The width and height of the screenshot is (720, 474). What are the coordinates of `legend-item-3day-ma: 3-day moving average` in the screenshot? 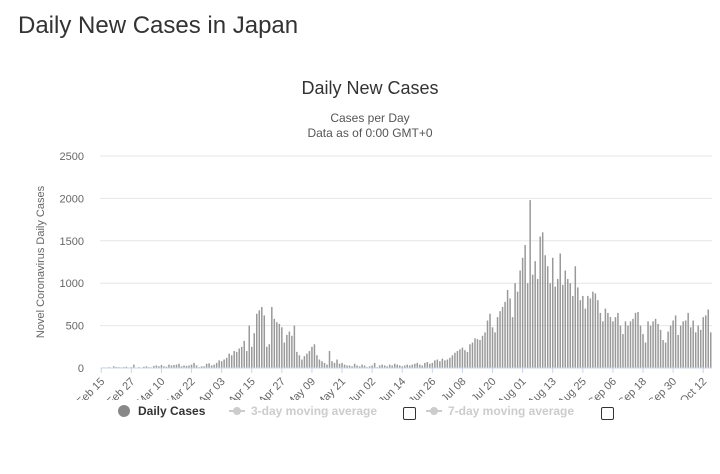 It's located at (303, 411).